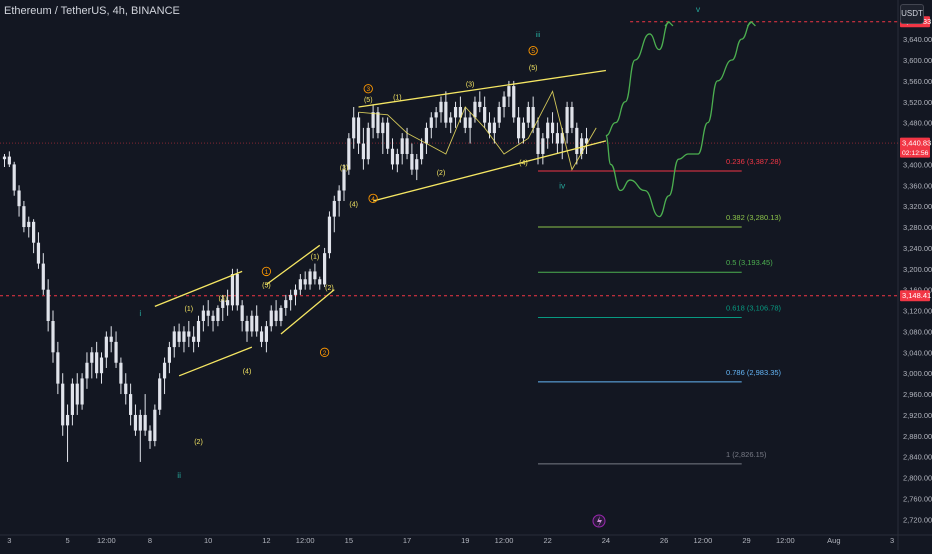 The width and height of the screenshot is (932, 554). What do you see at coordinates (533, 68) in the screenshot?
I see `wave-label: (5)` at bounding box center [533, 68].